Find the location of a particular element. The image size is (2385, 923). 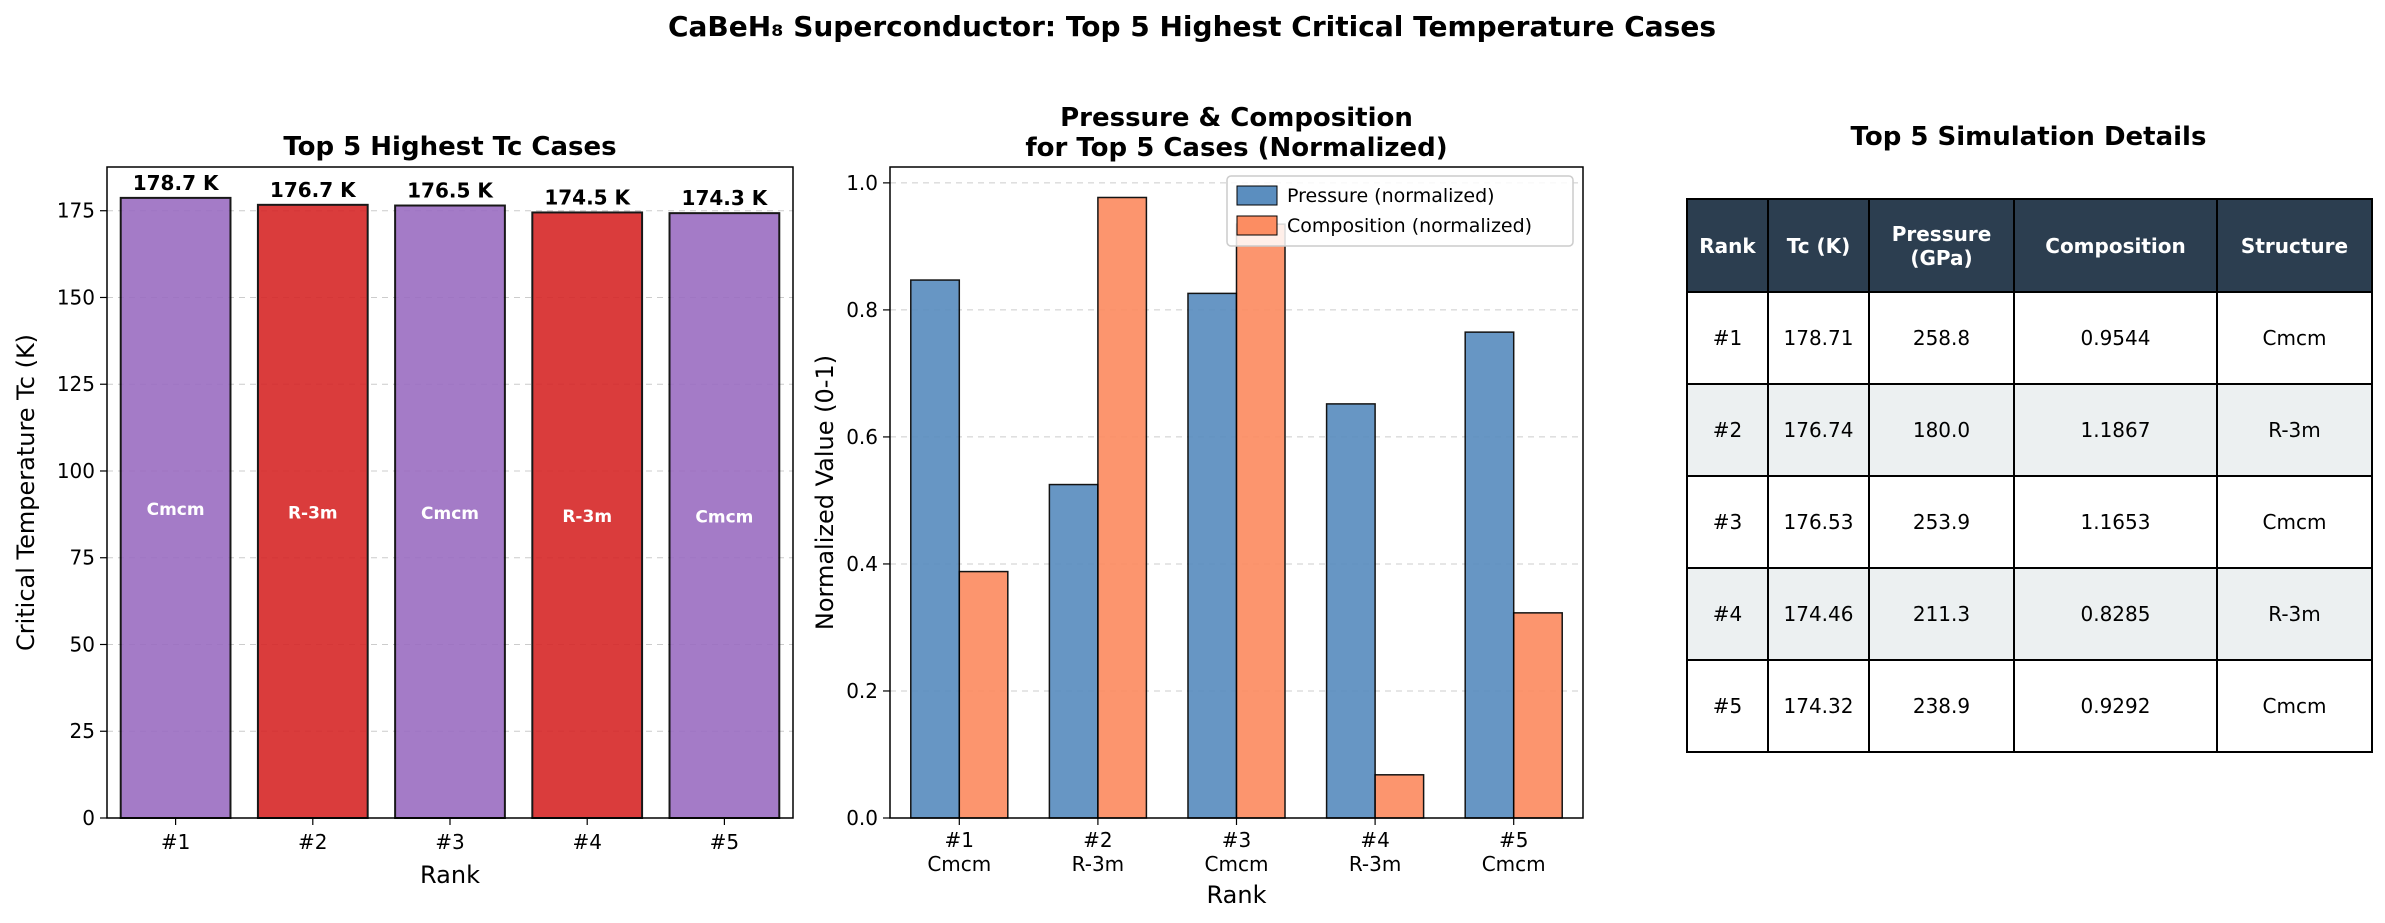

table-cell: R-3m is located at coordinates (2294, 430).